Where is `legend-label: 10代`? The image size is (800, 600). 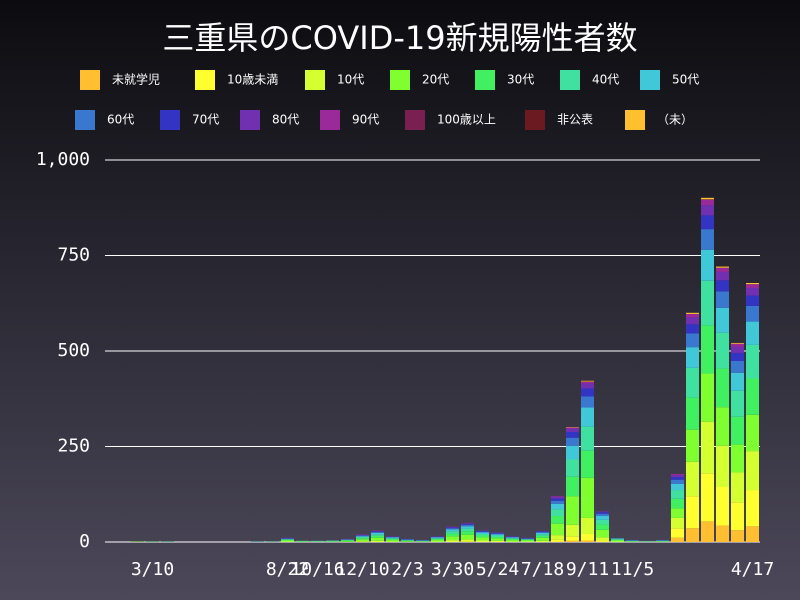 legend-label: 10代 is located at coordinates (350, 80).